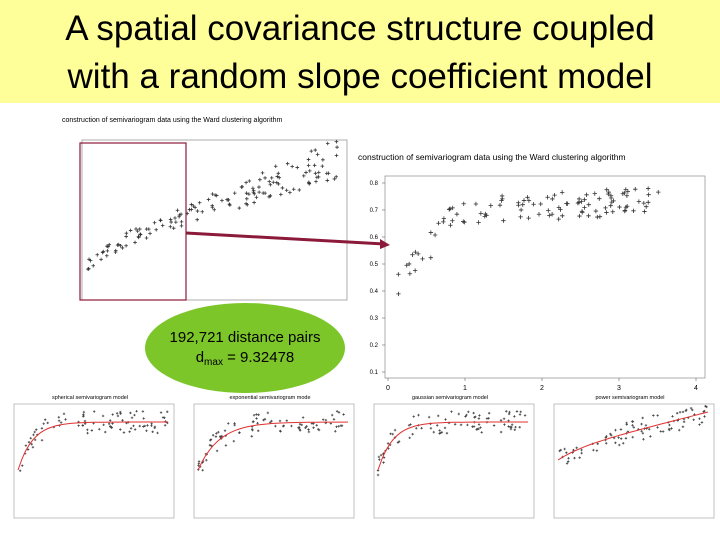 The height and width of the screenshot is (545, 720). I want to click on subscript: max, so click(213, 362).